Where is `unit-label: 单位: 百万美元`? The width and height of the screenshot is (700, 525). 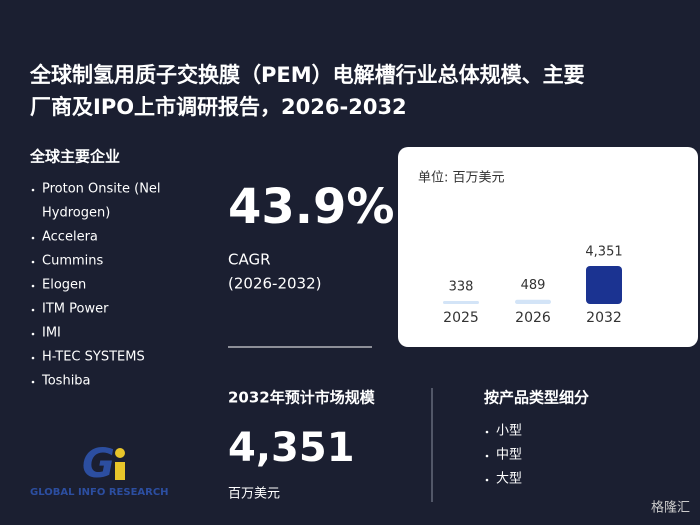
unit-label: 单位: 百万美元 is located at coordinates (461, 178).